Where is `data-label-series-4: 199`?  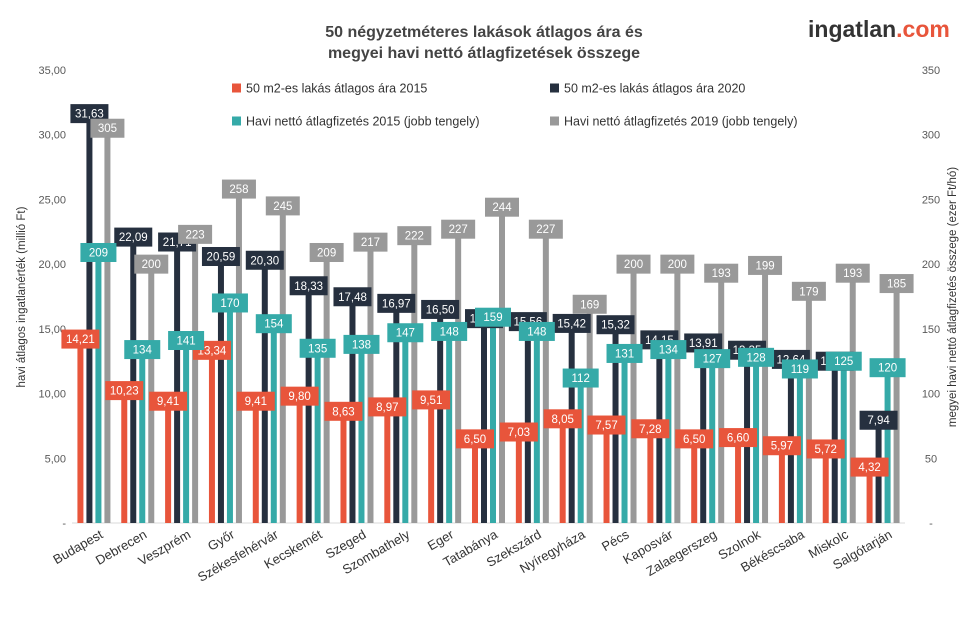 data-label-series-4: 199 is located at coordinates (765, 265).